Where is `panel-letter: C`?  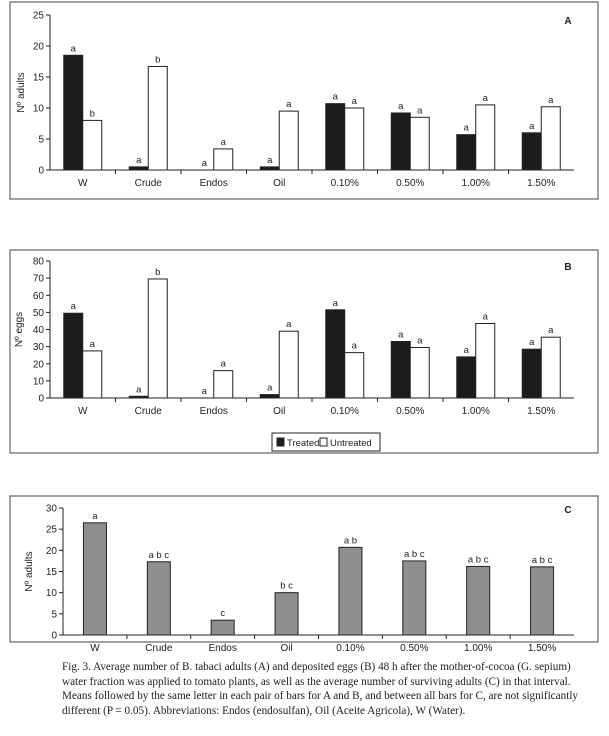 panel-letter: C is located at coordinates (567, 510).